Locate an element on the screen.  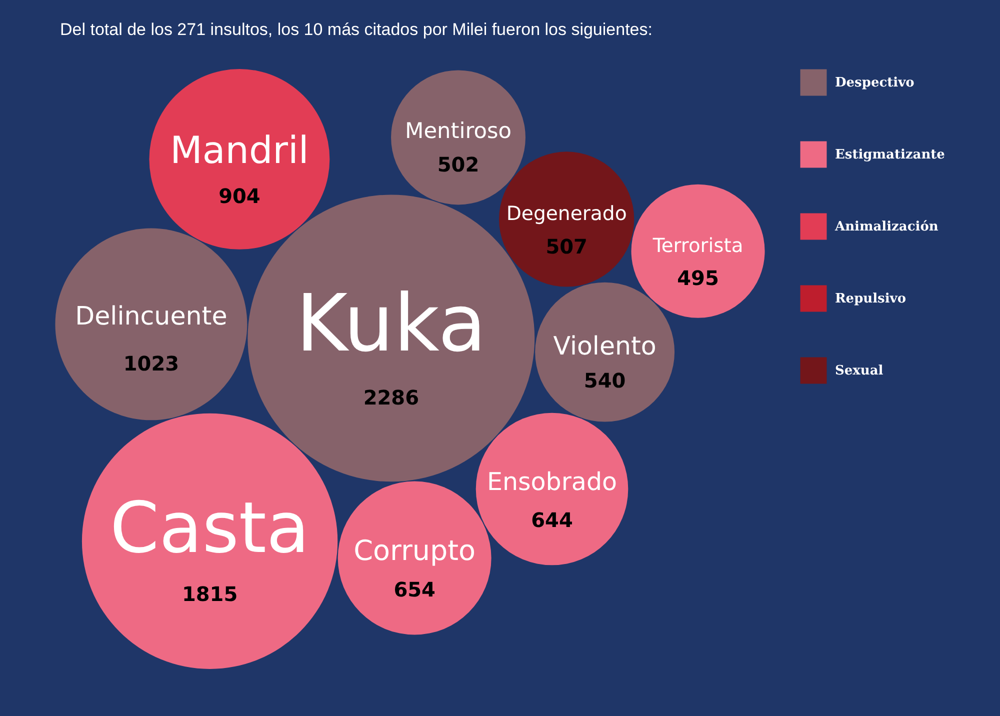
category-label: Ensobrado is located at coordinates (552, 481).